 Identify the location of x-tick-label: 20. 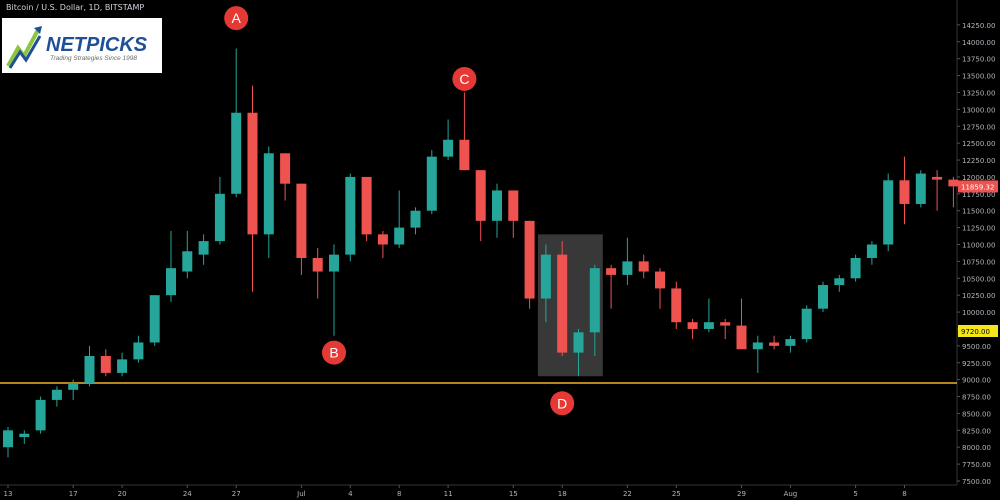
(122, 494).